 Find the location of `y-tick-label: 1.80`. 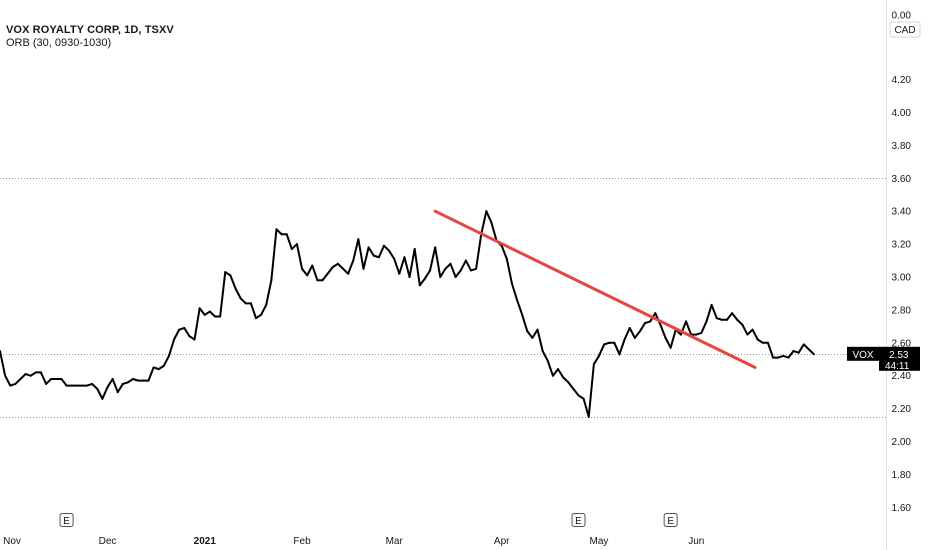

y-tick-label: 1.80 is located at coordinates (902, 475).